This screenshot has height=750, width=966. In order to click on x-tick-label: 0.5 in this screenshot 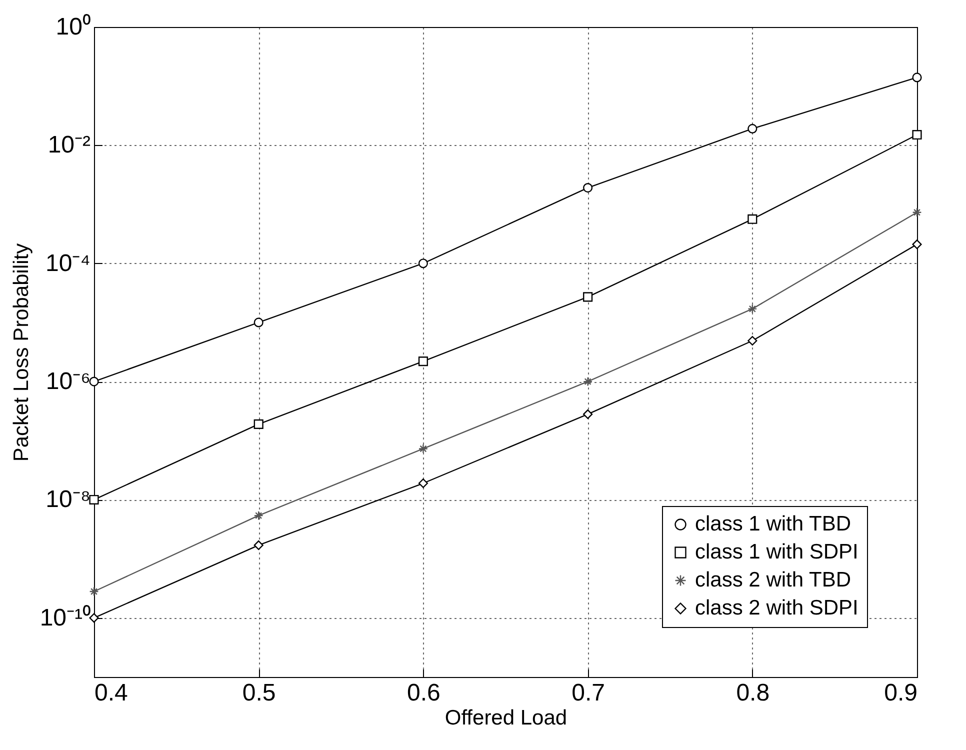, I will do `click(259, 693)`.